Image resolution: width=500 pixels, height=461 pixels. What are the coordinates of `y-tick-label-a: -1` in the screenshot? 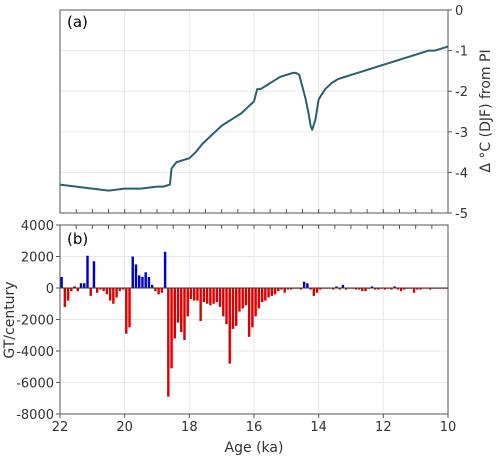 It's located at (461, 52).